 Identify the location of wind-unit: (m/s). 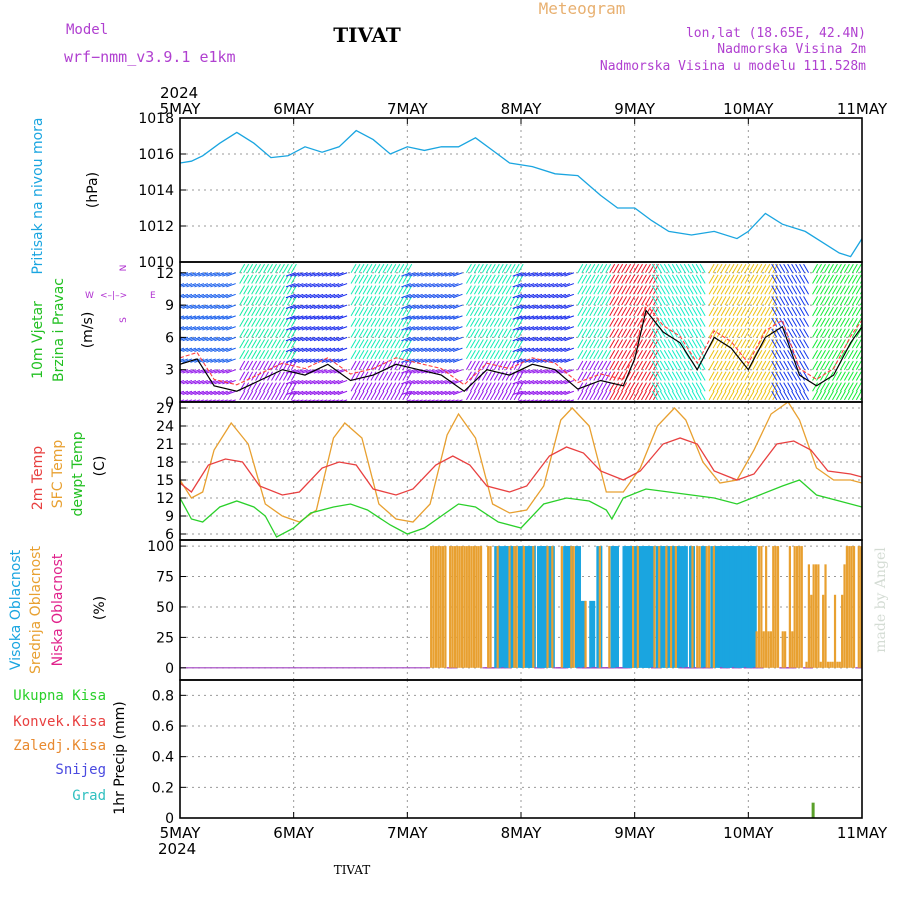
(88, 330).